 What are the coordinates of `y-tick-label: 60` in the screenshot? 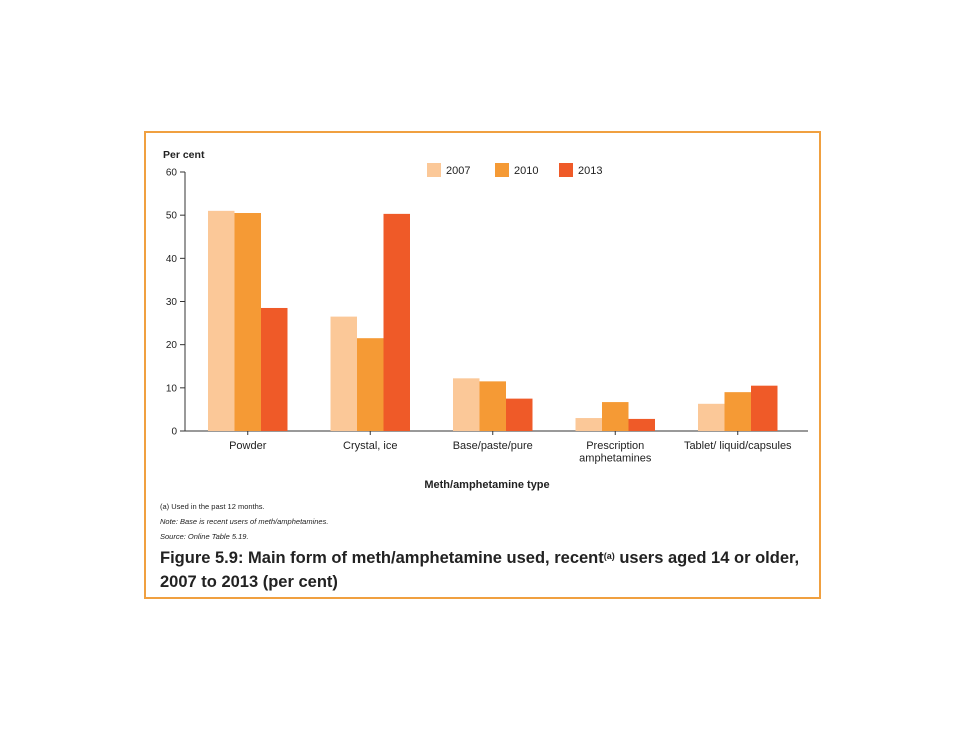 It's located at (172, 173).